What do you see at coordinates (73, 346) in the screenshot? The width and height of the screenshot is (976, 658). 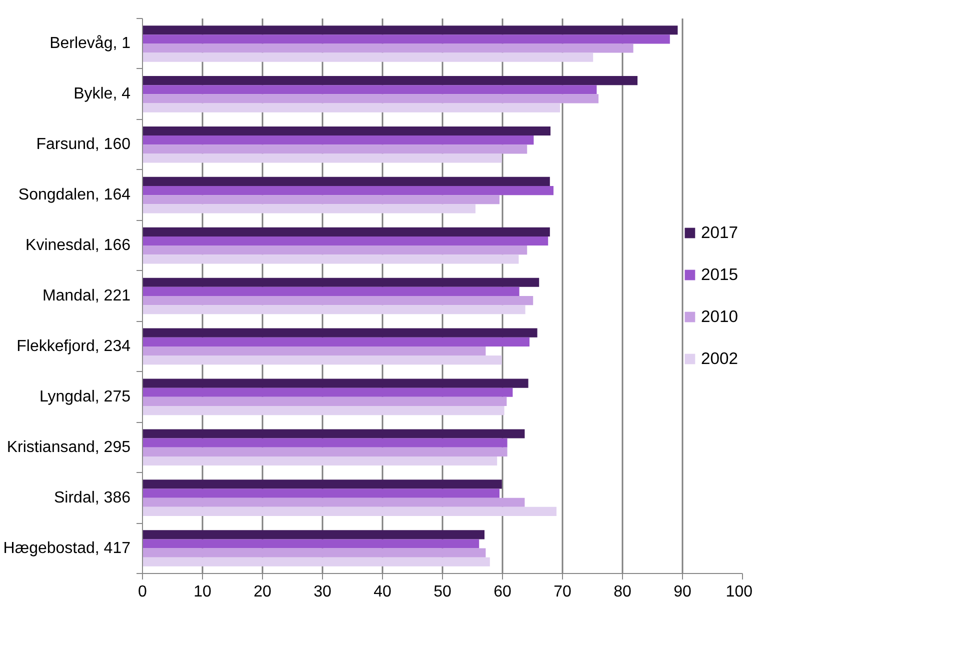 I see `y-tick-label: Flekkefjord, 234` at bounding box center [73, 346].